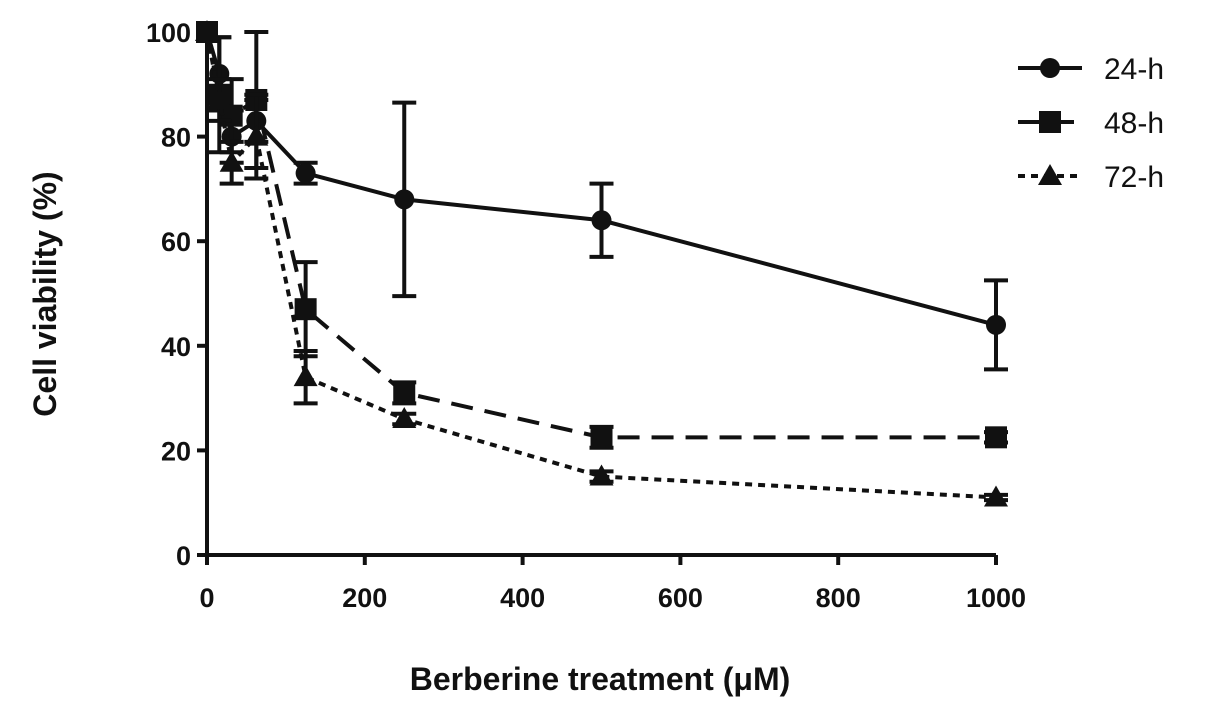  I want to click on x-tick-label: 600, so click(680, 598).